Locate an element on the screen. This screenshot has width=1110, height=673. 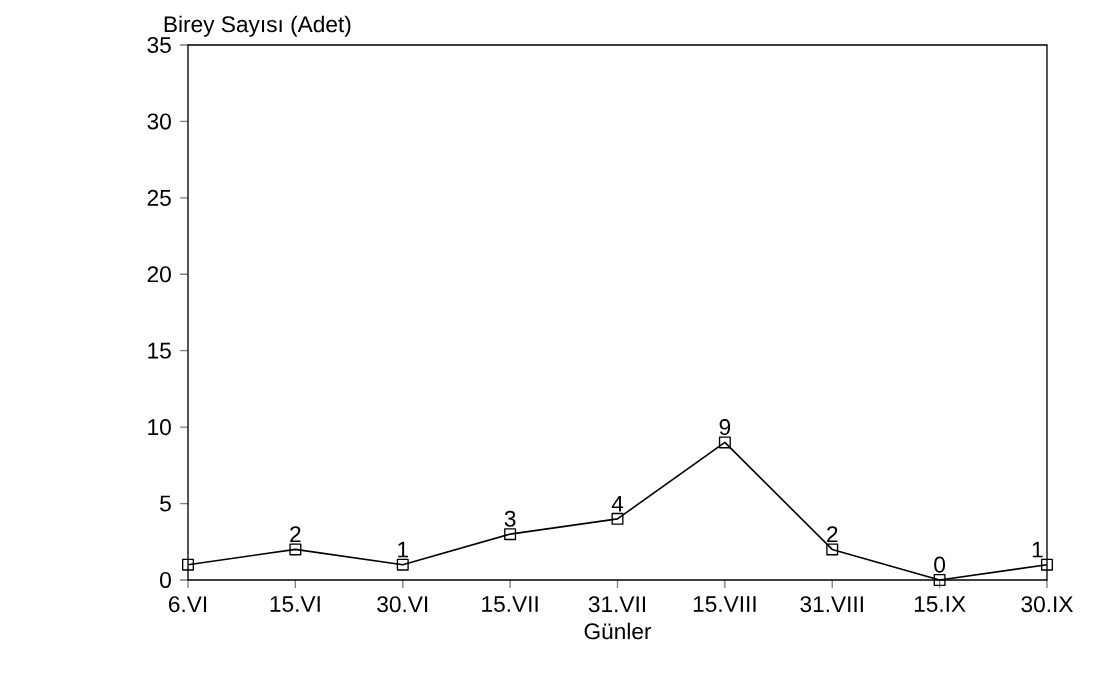
y-tick-label: 0 is located at coordinates (165, 580).